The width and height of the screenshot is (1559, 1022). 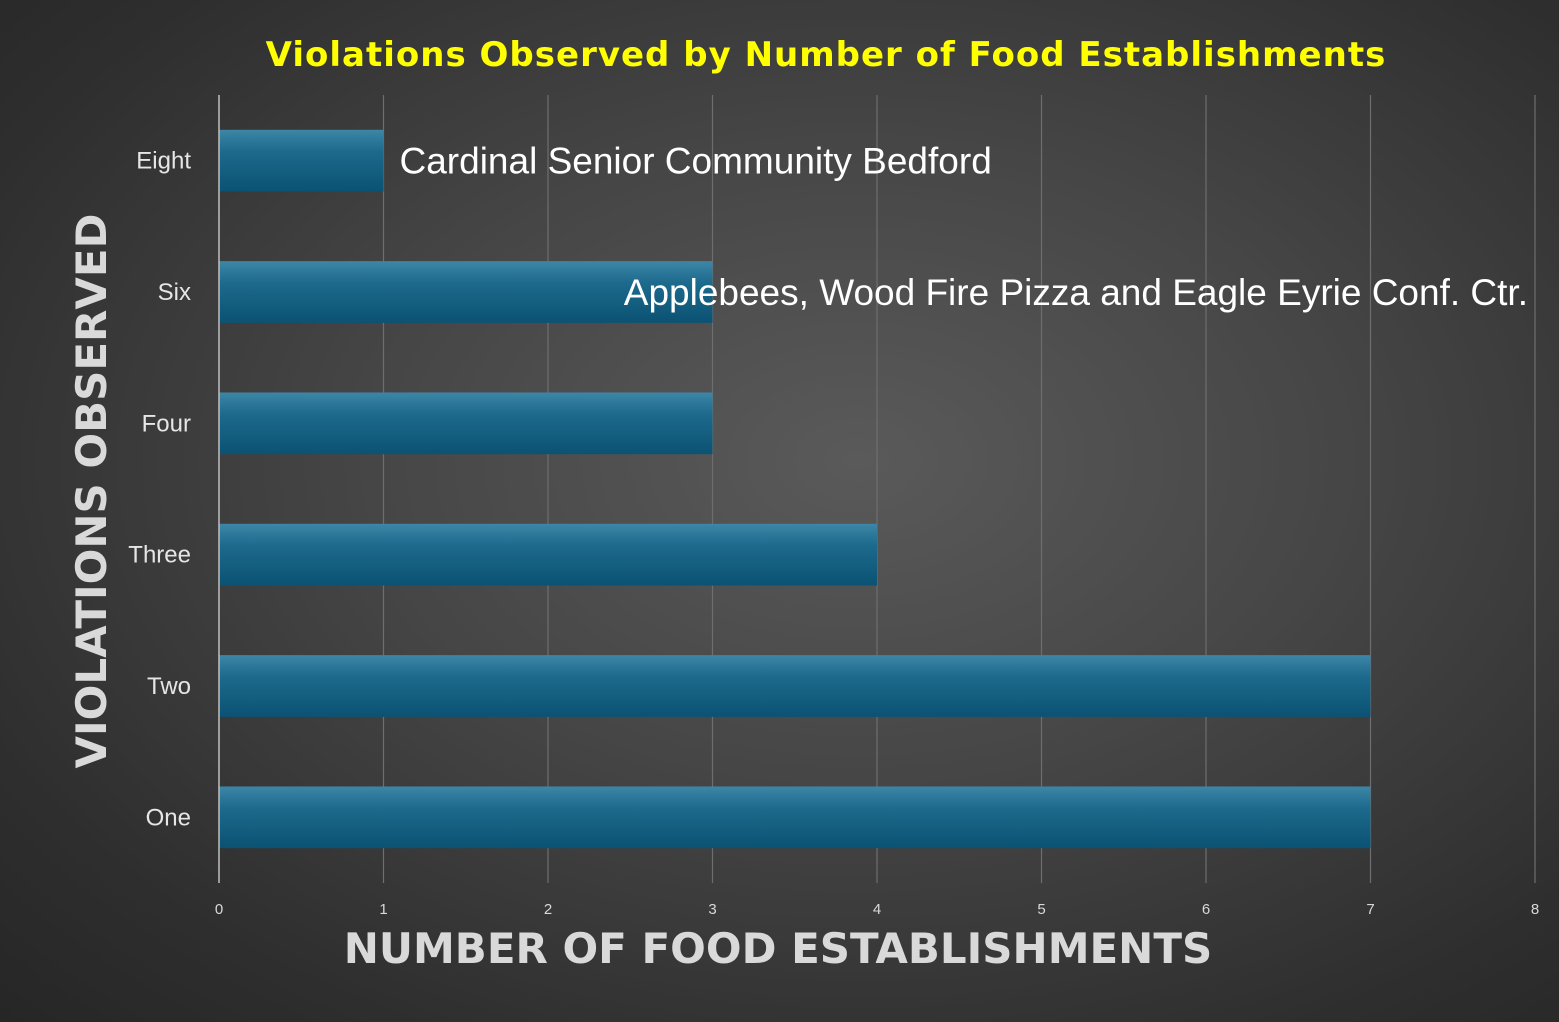 I want to click on x-axis-title: NUMBER OF FOOD ESTABLISHMENTS, so click(x=778, y=948).